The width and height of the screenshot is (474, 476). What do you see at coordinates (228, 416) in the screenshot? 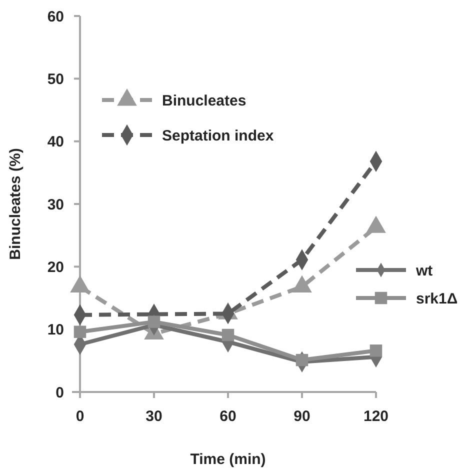
I see `x-tick-label: 60` at bounding box center [228, 416].